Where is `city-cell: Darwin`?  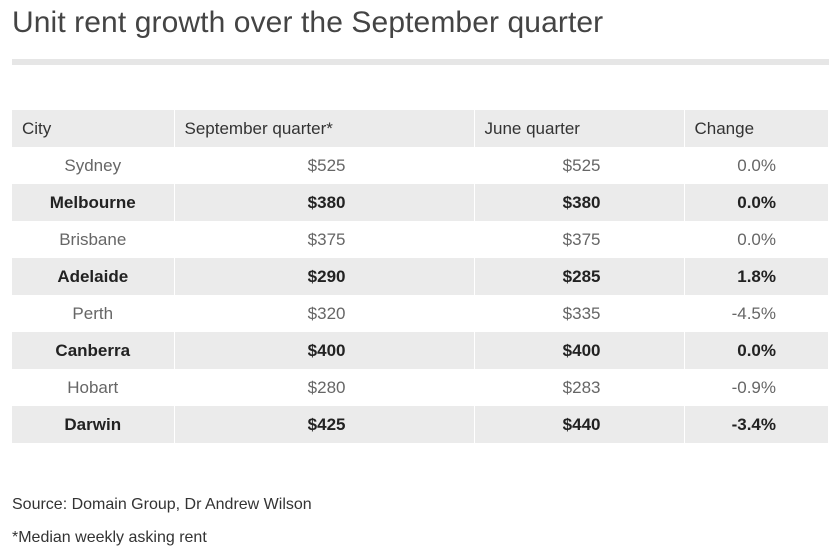
city-cell: Darwin is located at coordinates (93, 424).